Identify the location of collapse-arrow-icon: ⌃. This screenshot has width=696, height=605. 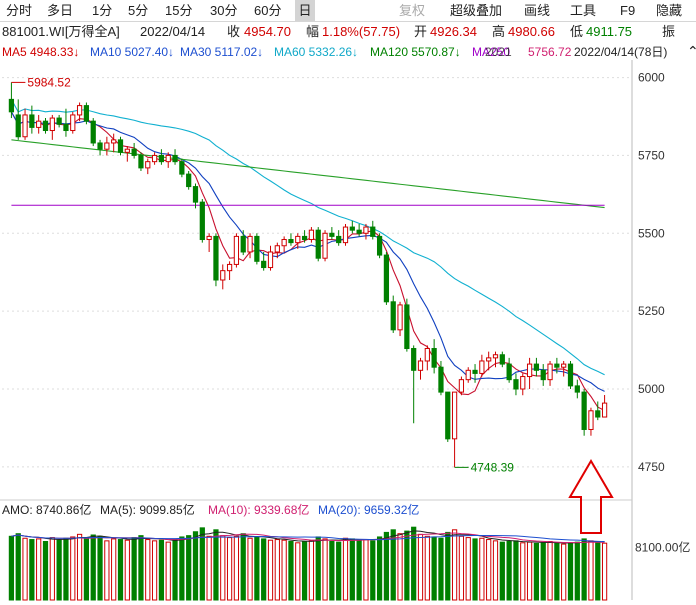
(691, 51).